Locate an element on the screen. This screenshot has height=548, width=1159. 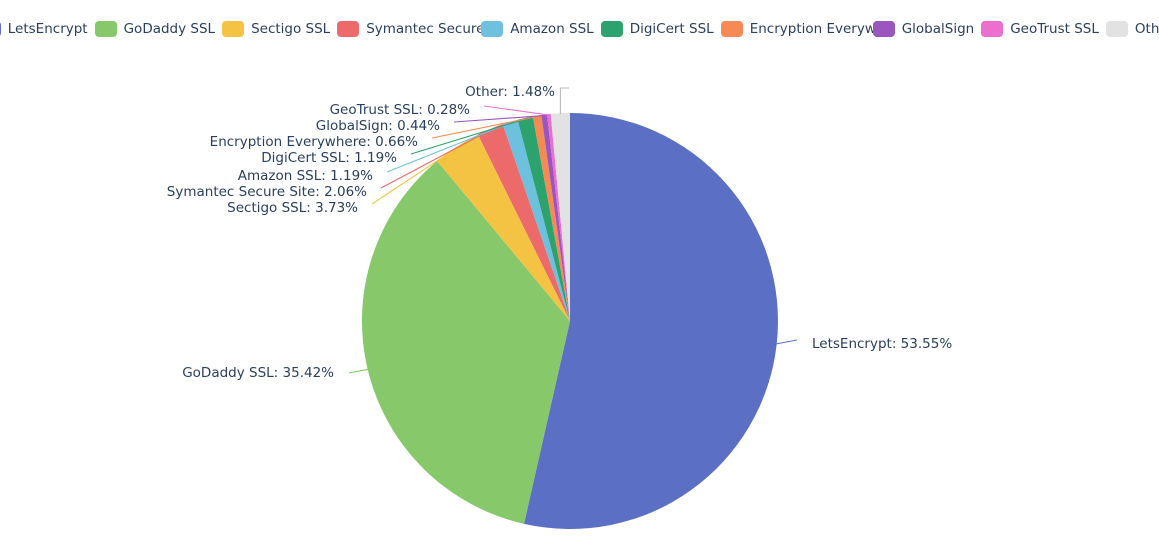
legend-item-label: LetsEncrypt is located at coordinates (47, 29).